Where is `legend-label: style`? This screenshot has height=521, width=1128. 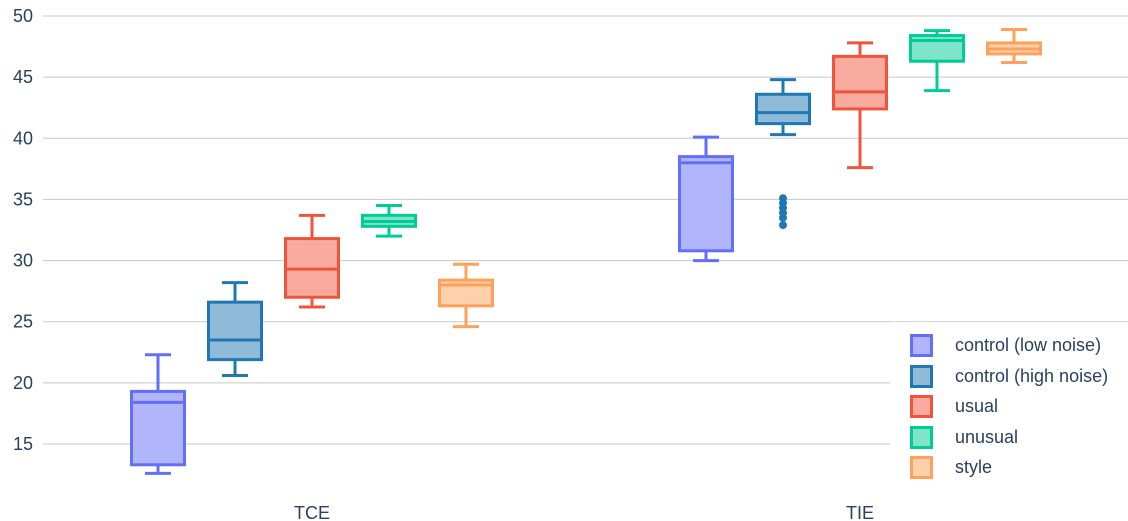 legend-label: style is located at coordinates (974, 466).